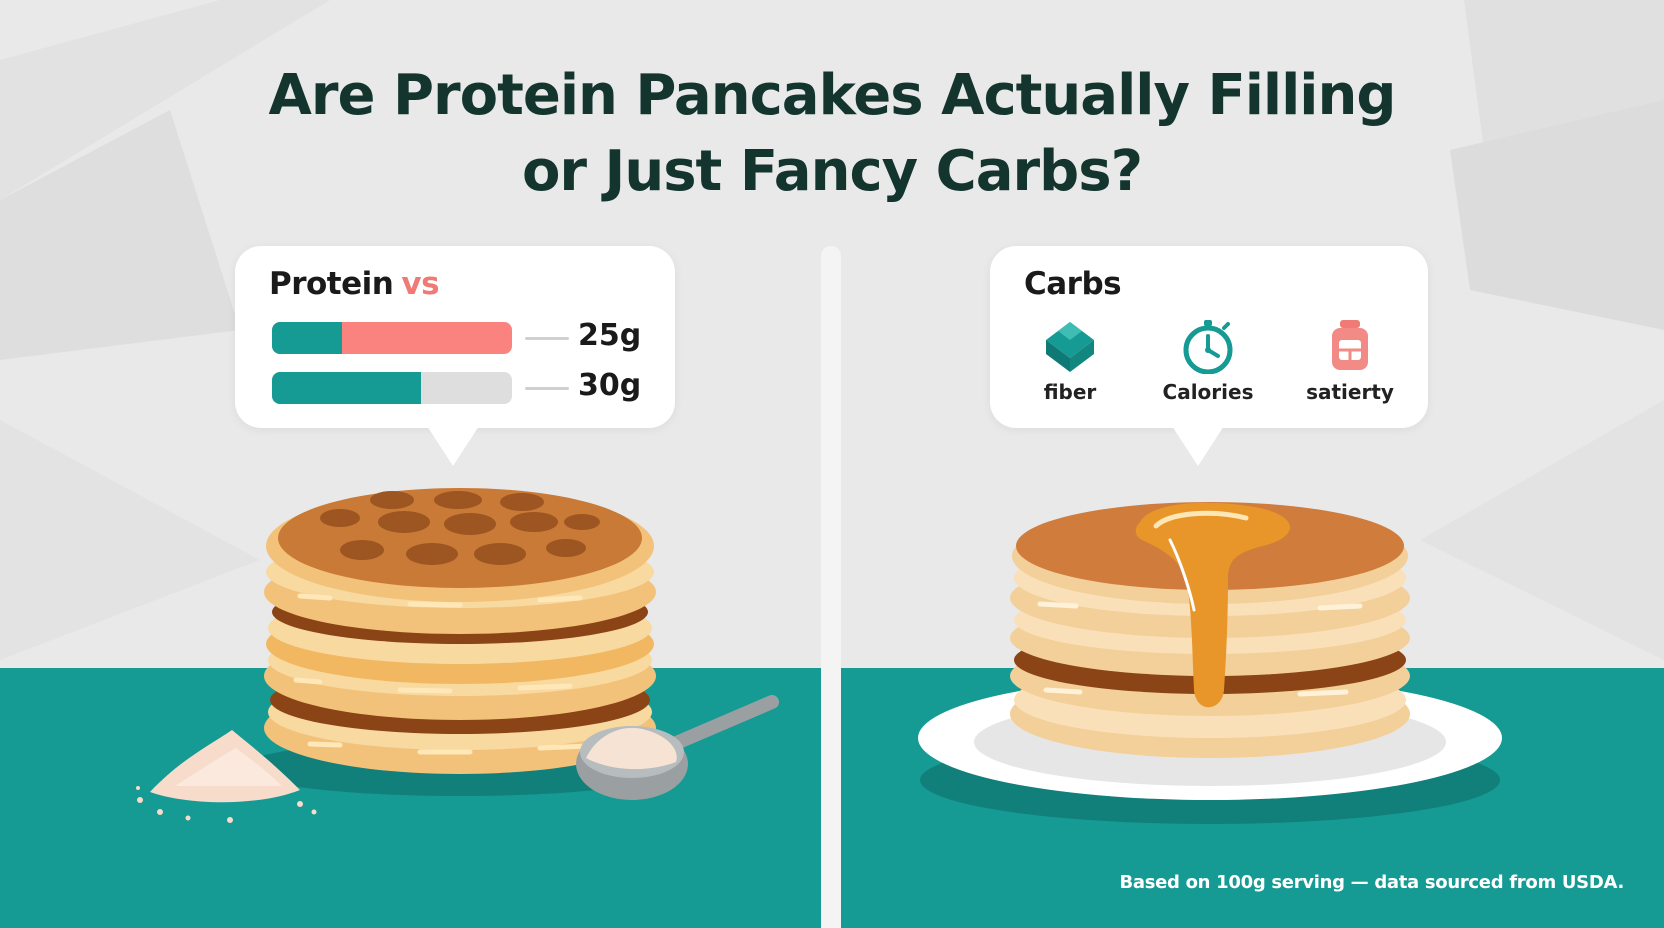 This screenshot has width=1664, height=928. I want to click on protein-bar-1-teal-fill, so click(307, 338).